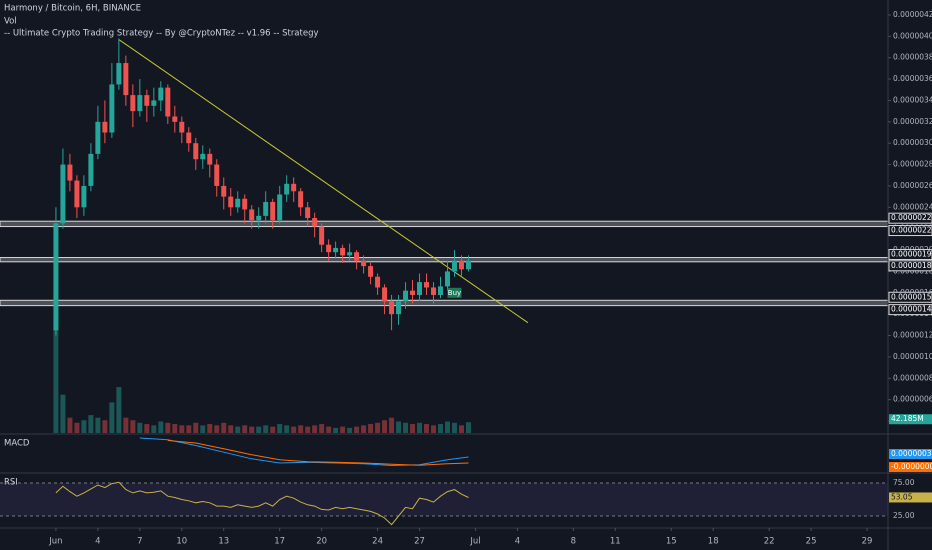 The width and height of the screenshot is (932, 550). I want to click on y-tick-label: 25.00, so click(904, 515).